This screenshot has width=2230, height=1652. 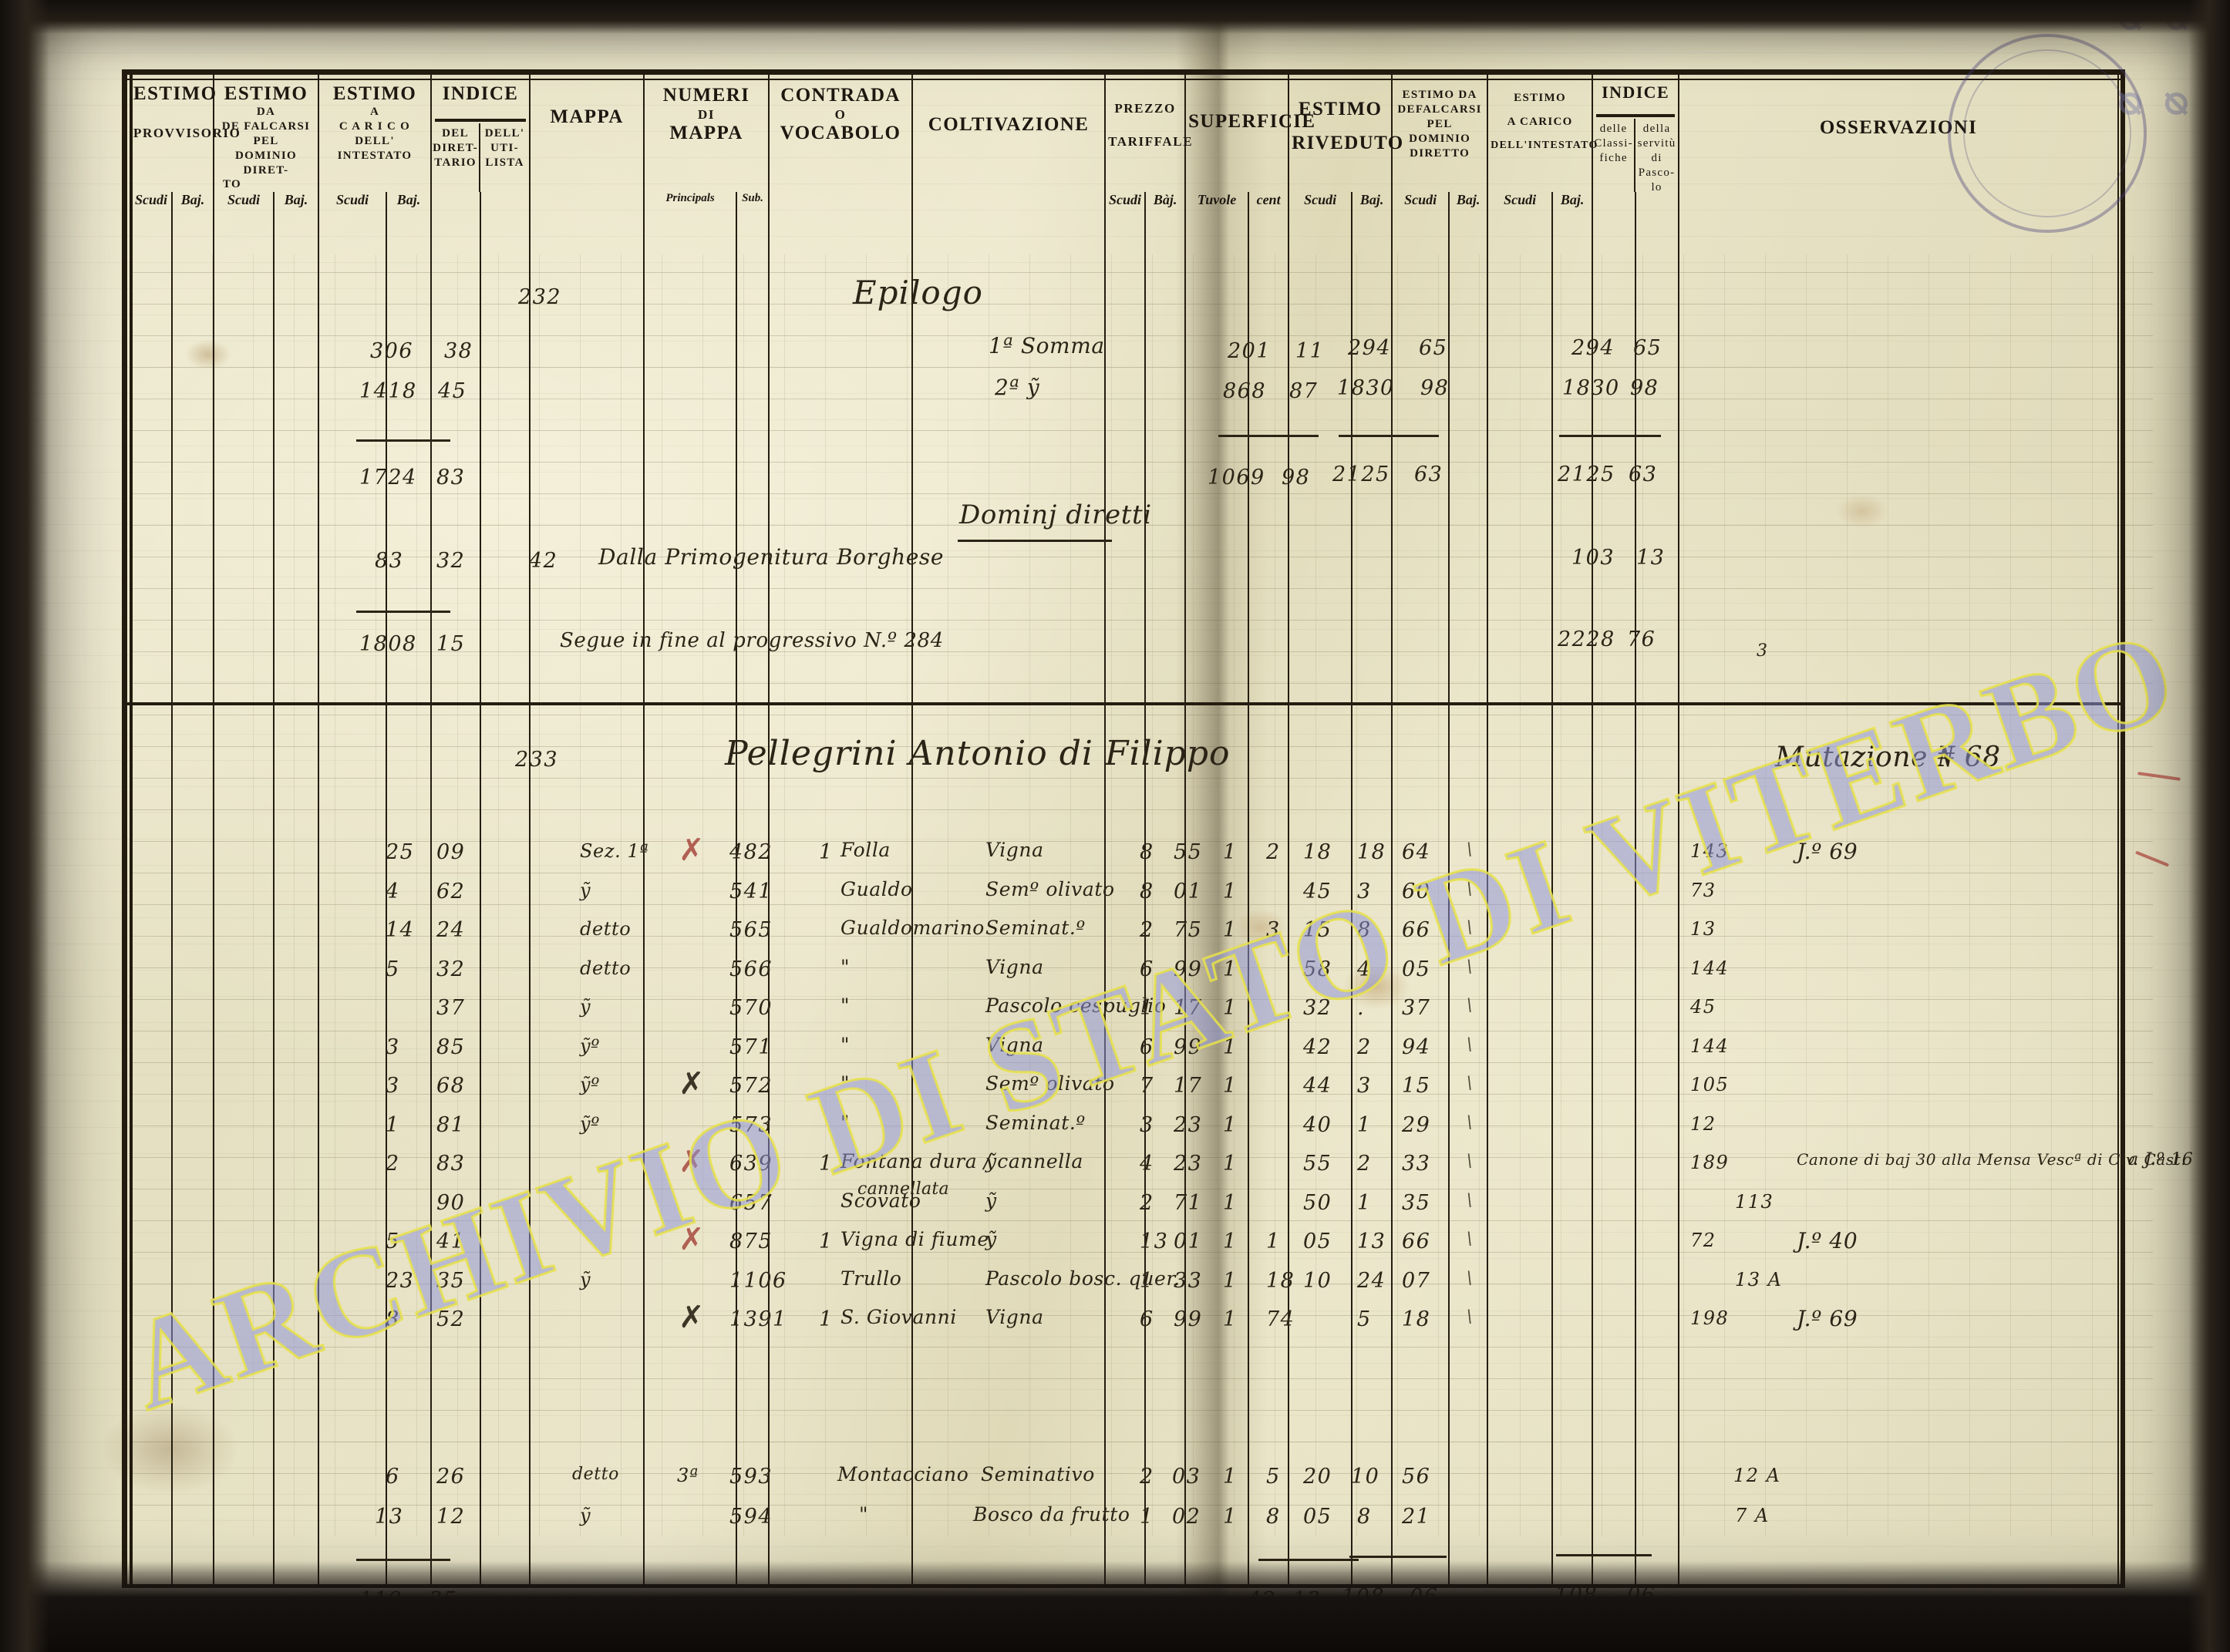 I want to click on handwritten-entry: 144, so click(x=1710, y=1046).